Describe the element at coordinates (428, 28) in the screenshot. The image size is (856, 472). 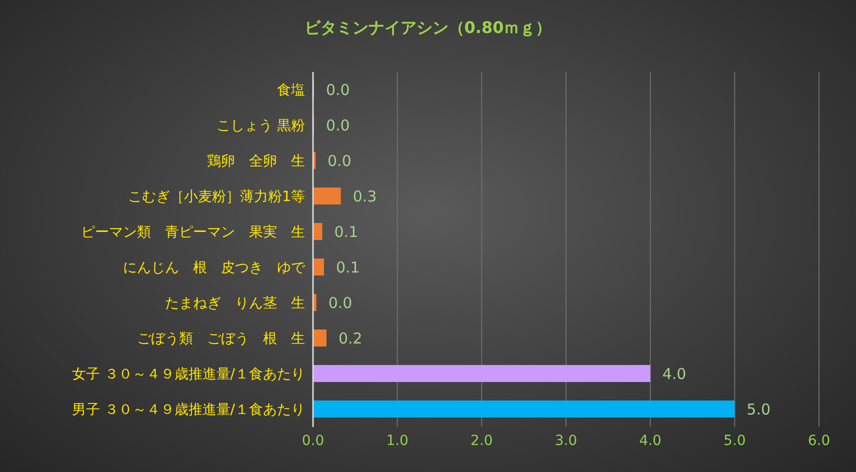
I see `chart-title: ビタミンナイアシン（0.80ｍｇ）` at that location.